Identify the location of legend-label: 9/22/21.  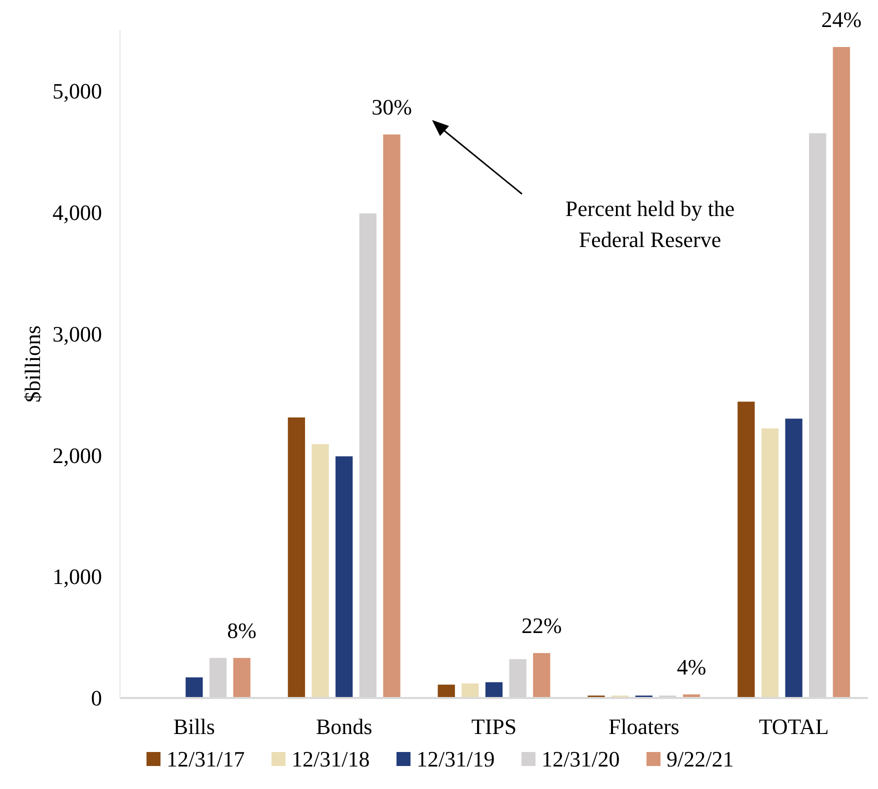
(700, 759).